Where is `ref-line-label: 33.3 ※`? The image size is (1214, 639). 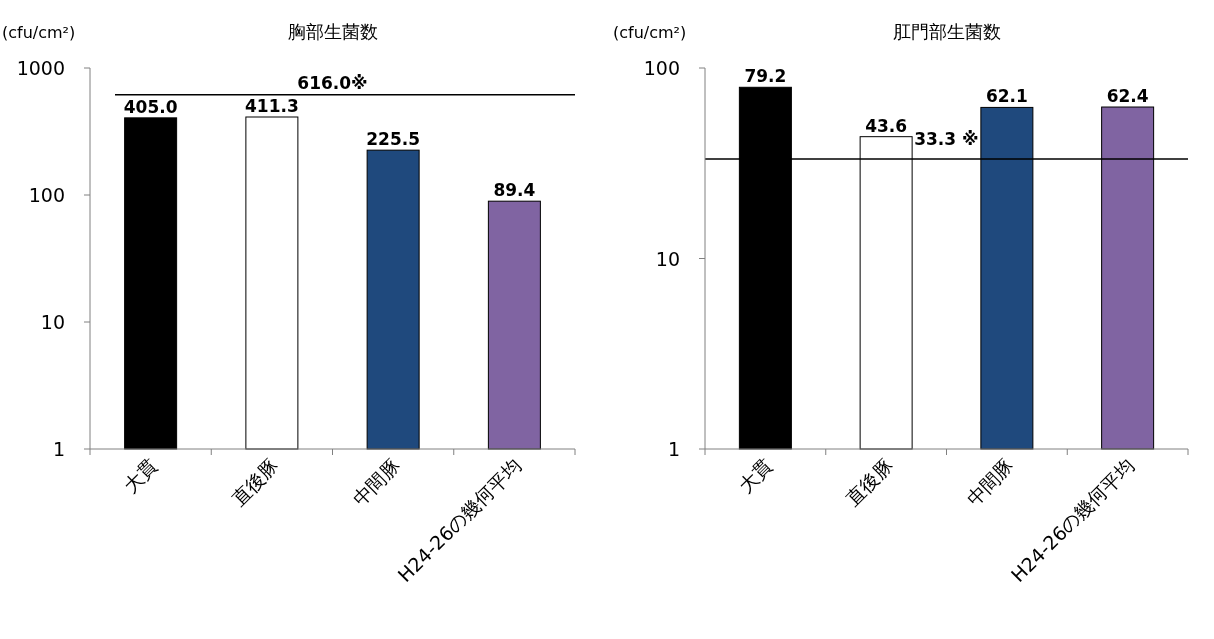
ref-line-label: 33.3 ※ is located at coordinates (946, 138).